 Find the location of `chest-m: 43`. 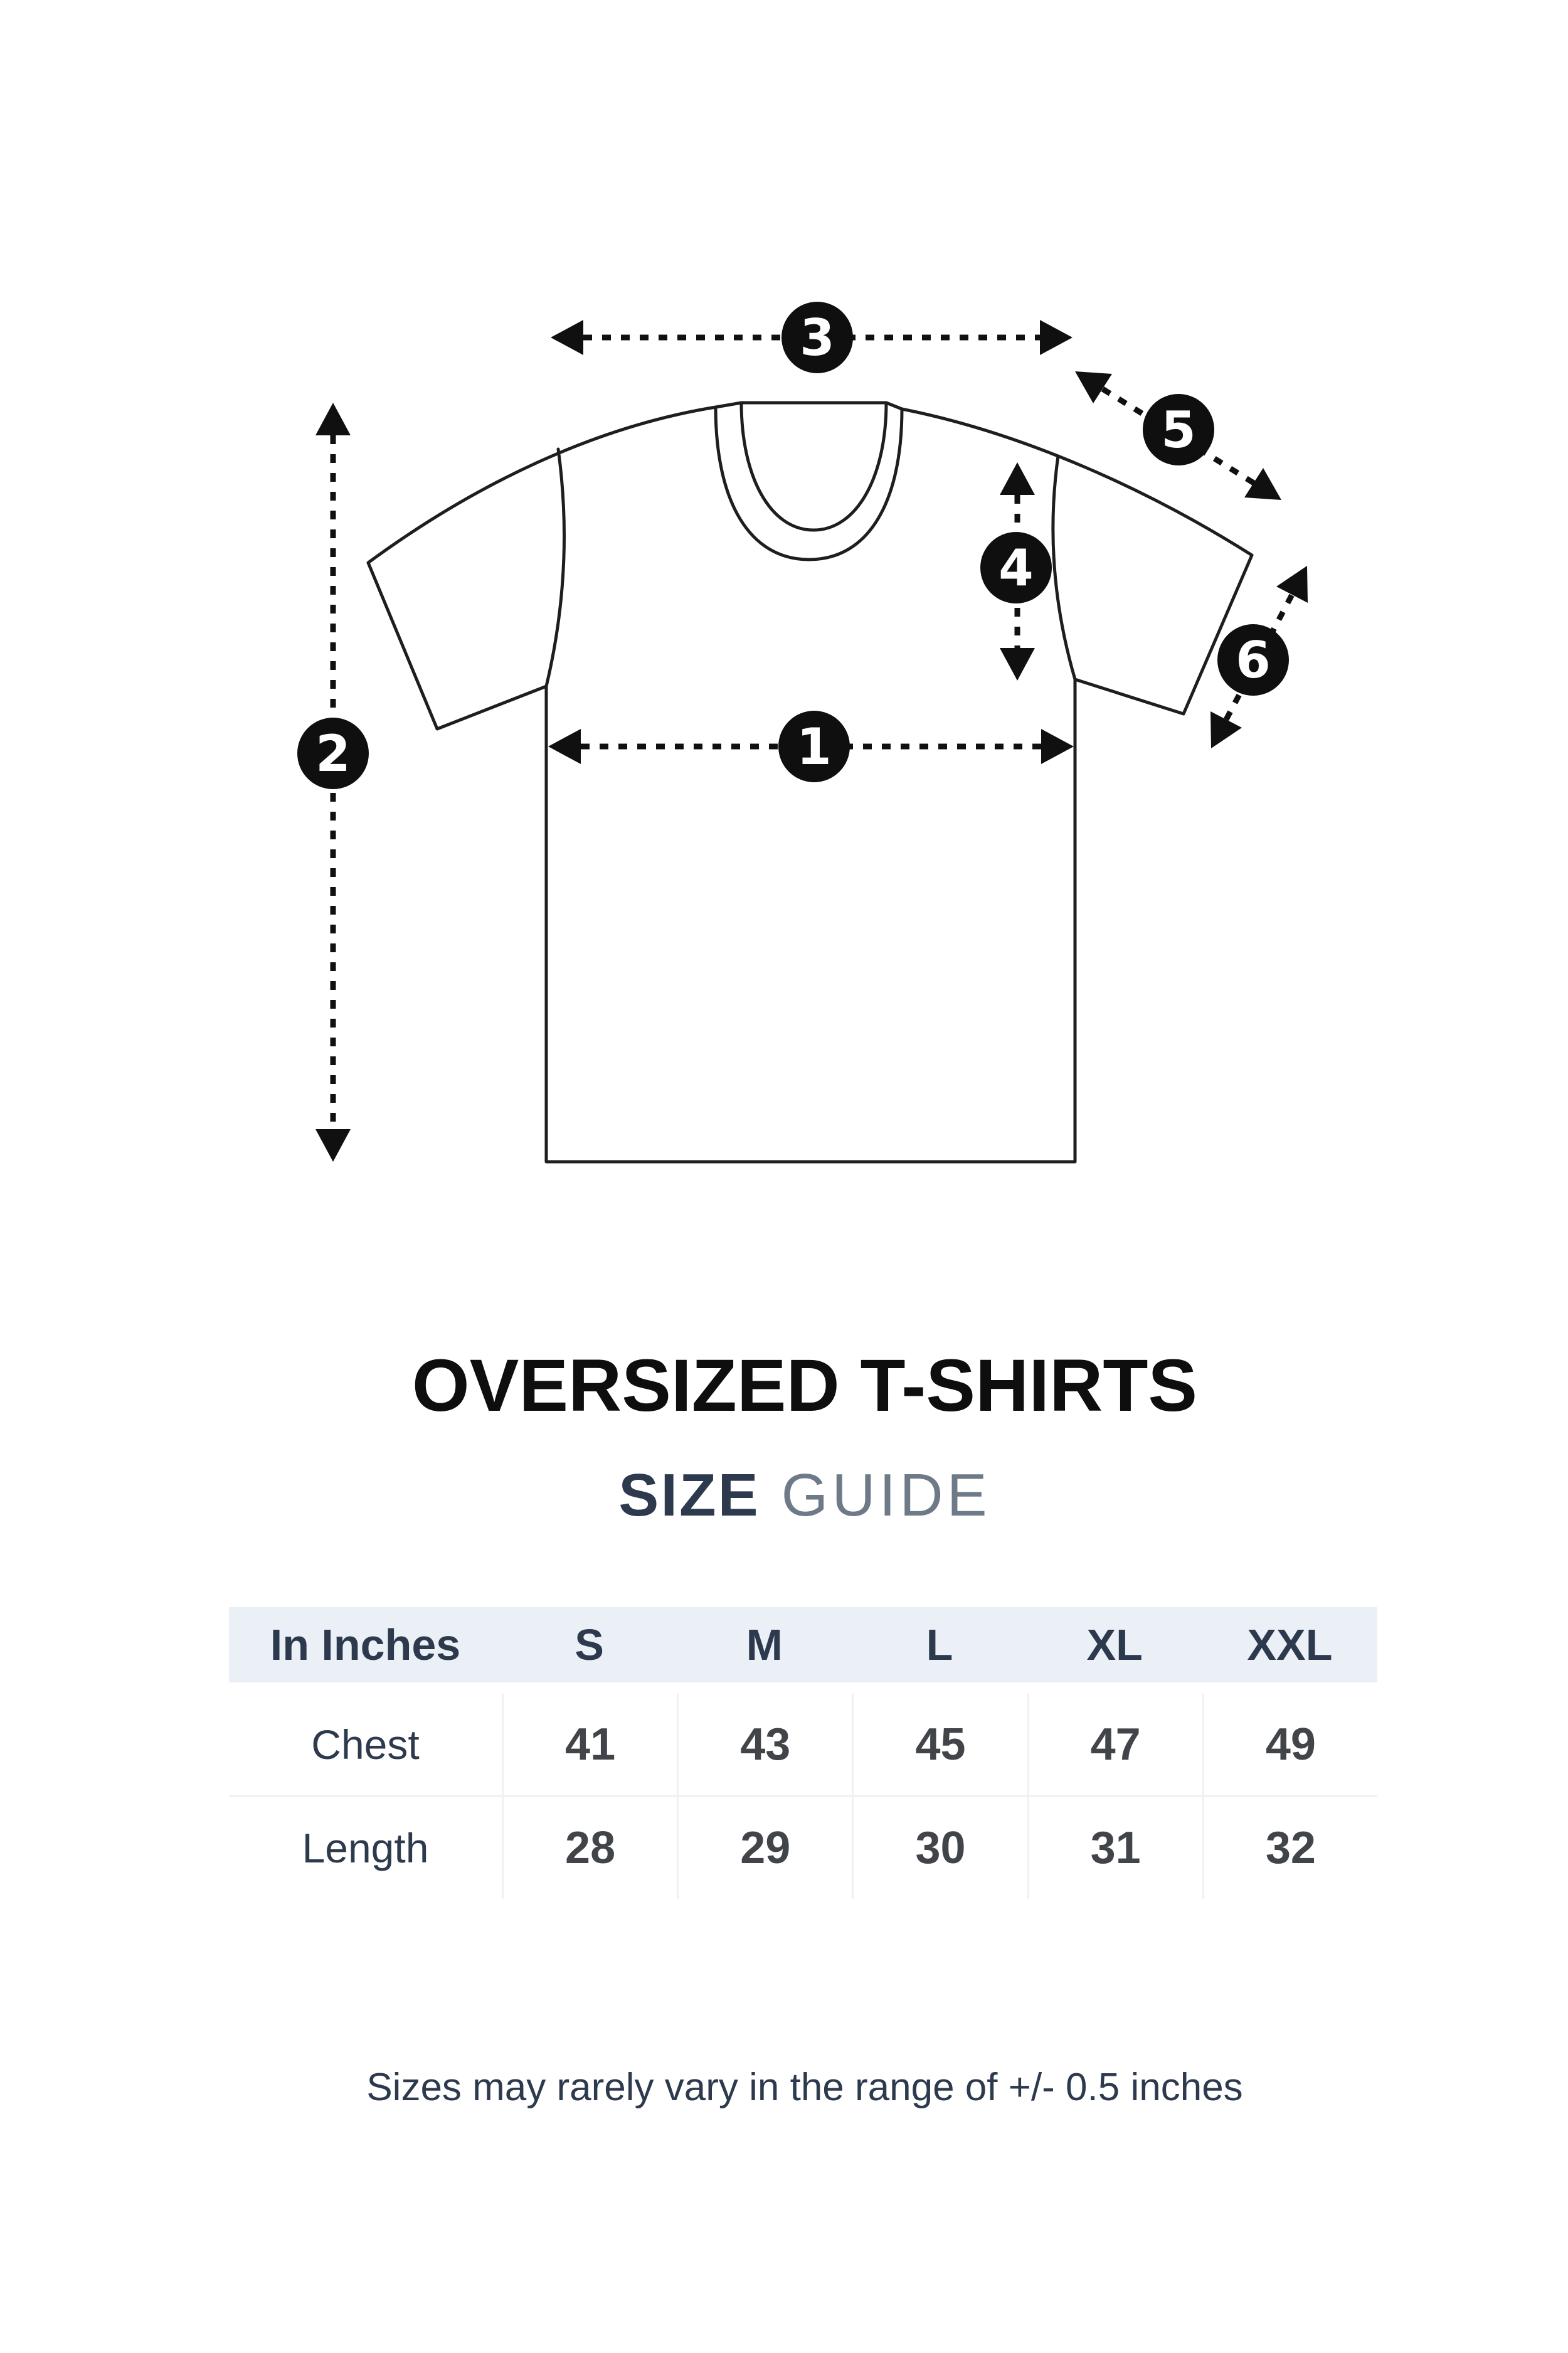

chest-m: 43 is located at coordinates (765, 1744).